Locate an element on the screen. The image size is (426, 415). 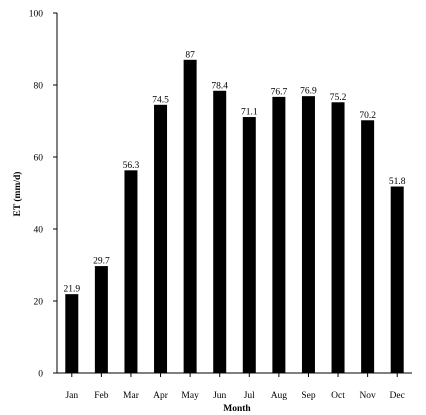
x-tick-label-feb: Feb is located at coordinates (101, 396).